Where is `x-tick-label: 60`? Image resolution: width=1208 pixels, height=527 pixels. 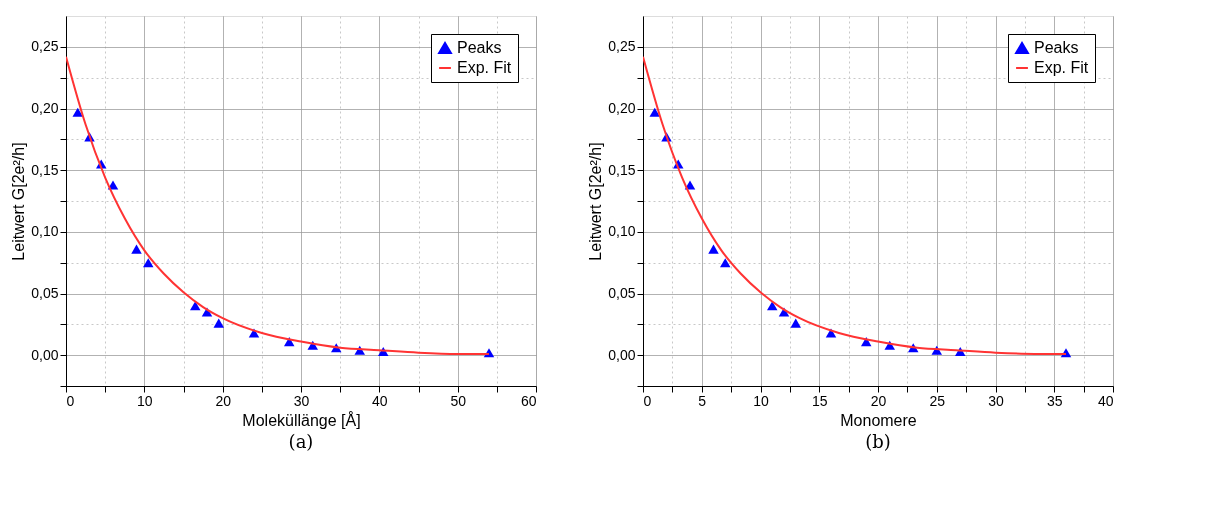 x-tick-label: 60 is located at coordinates (528, 400).